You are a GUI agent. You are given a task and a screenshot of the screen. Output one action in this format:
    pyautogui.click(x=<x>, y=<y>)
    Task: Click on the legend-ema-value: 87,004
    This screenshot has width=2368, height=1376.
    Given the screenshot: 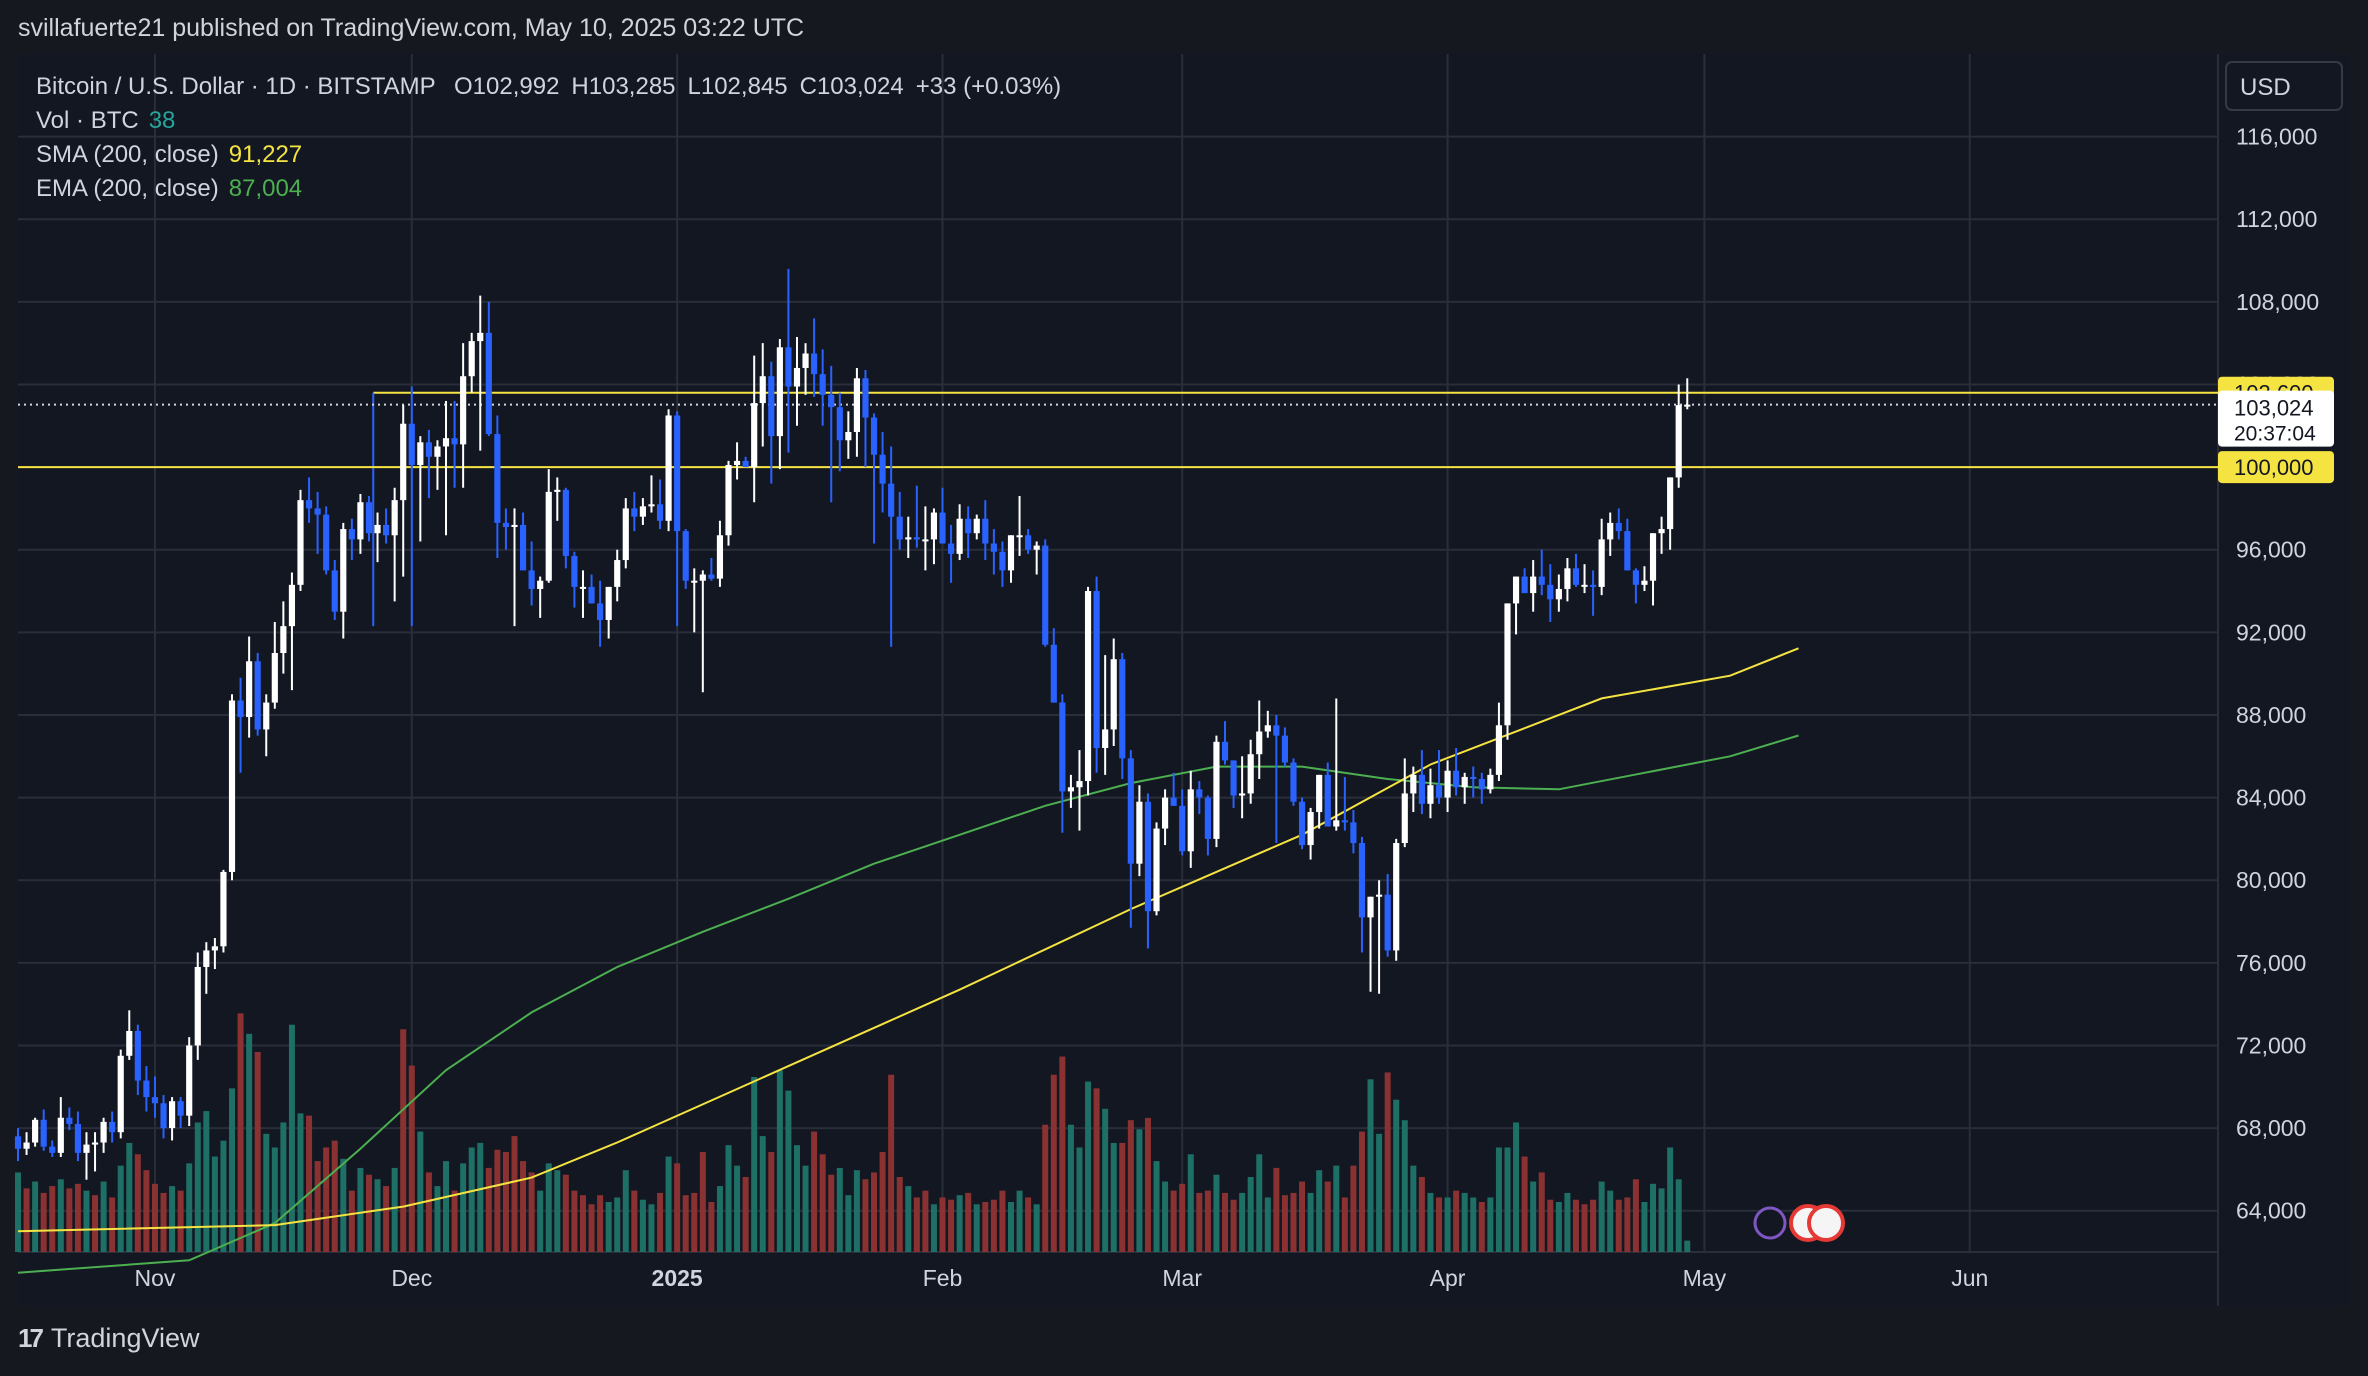 What is the action you would take?
    pyautogui.click(x=265, y=188)
    